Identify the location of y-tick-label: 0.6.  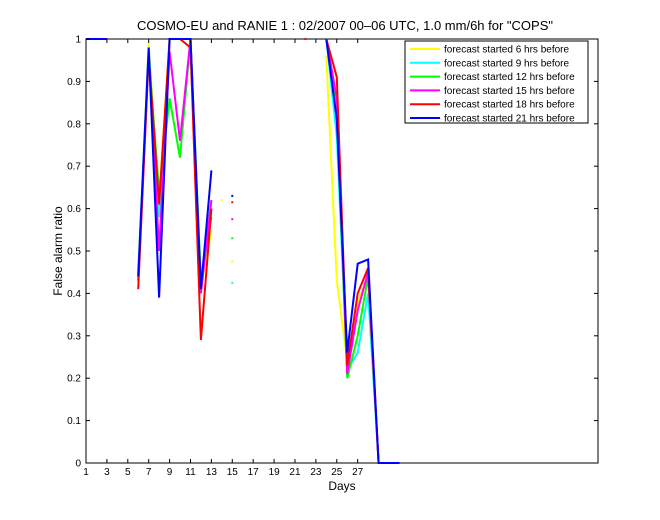
(74, 209).